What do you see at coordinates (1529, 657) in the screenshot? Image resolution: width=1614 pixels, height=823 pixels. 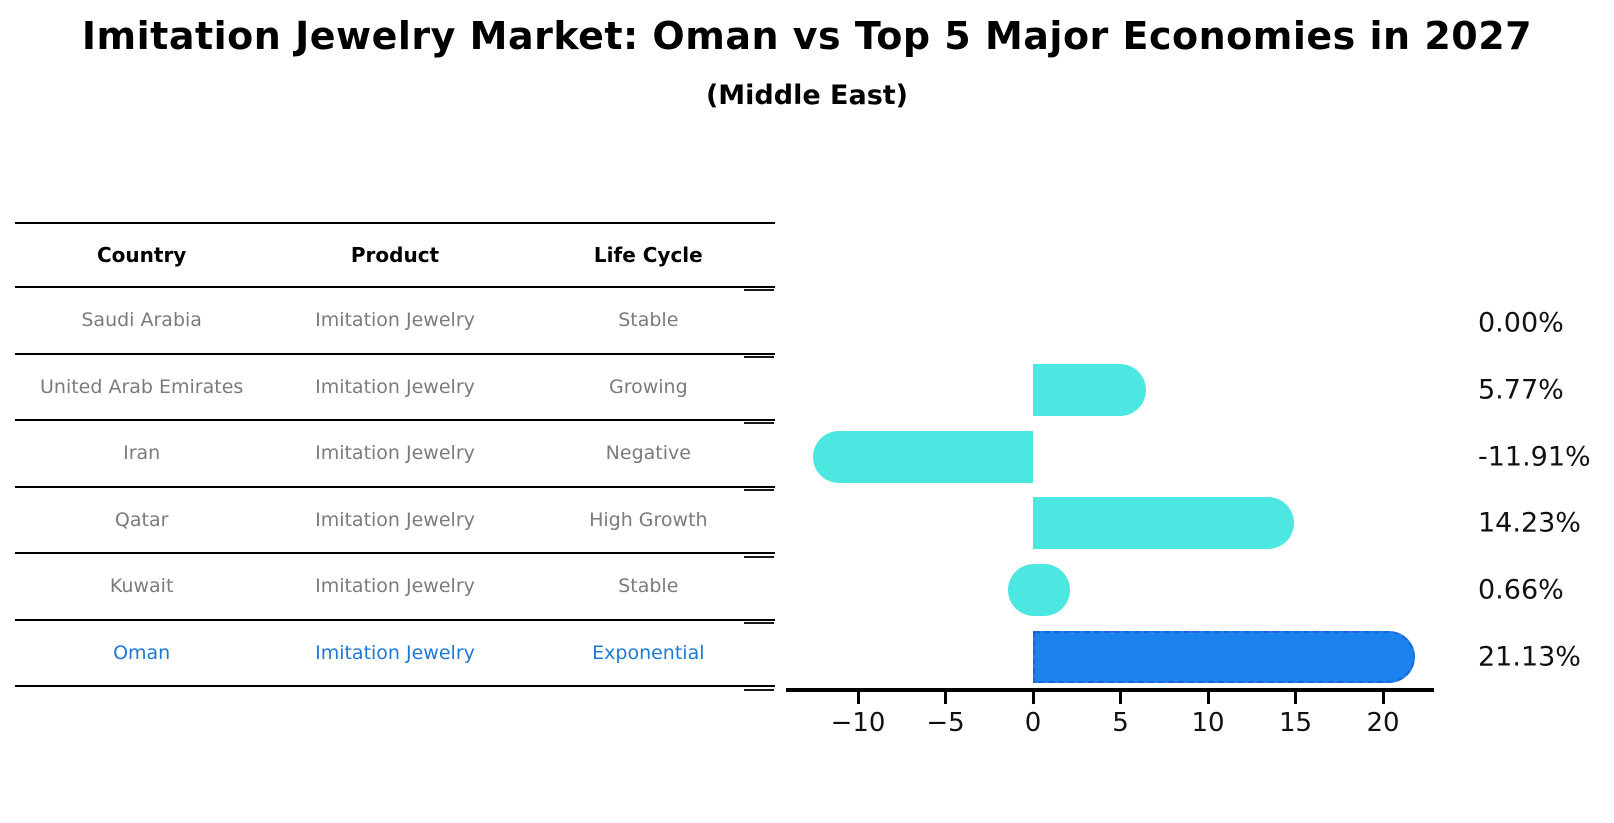 I see `value-label: 21.13%` at bounding box center [1529, 657].